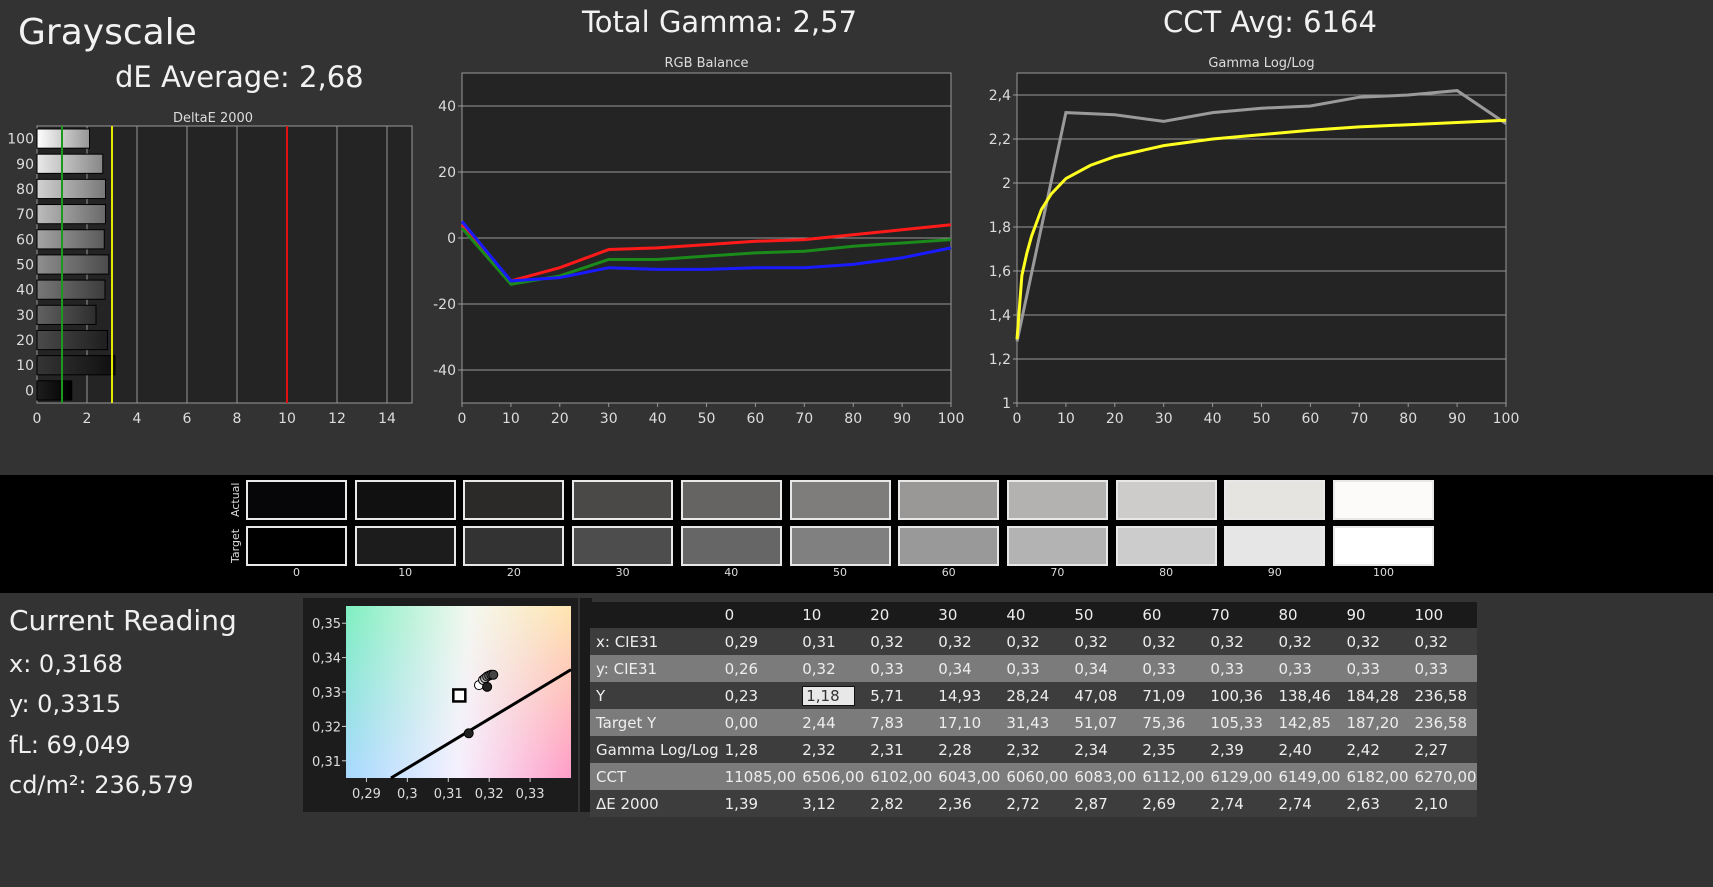 This screenshot has height=887, width=1713. What do you see at coordinates (1374, 803) in the screenshot?
I see `table-cell: 2,63` at bounding box center [1374, 803].